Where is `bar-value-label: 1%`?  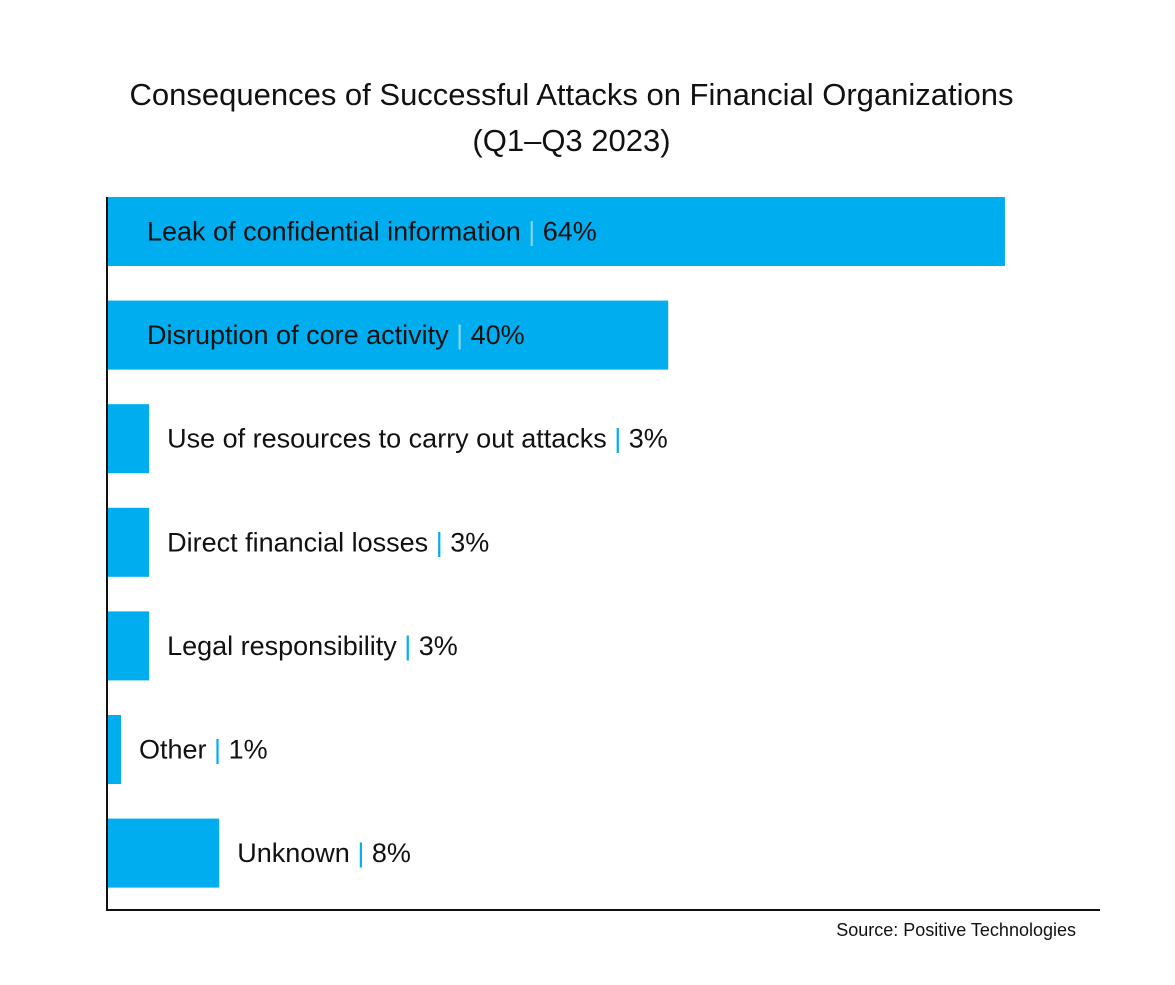
bar-value-label: 1% is located at coordinates (244, 750).